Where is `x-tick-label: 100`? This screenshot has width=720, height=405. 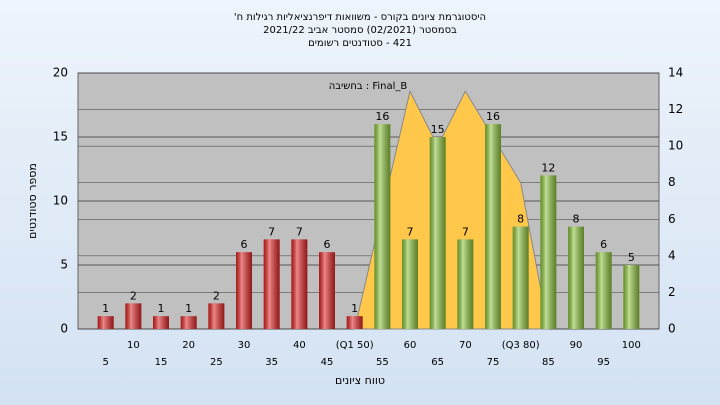 x-tick-label: 100 is located at coordinates (631, 345).